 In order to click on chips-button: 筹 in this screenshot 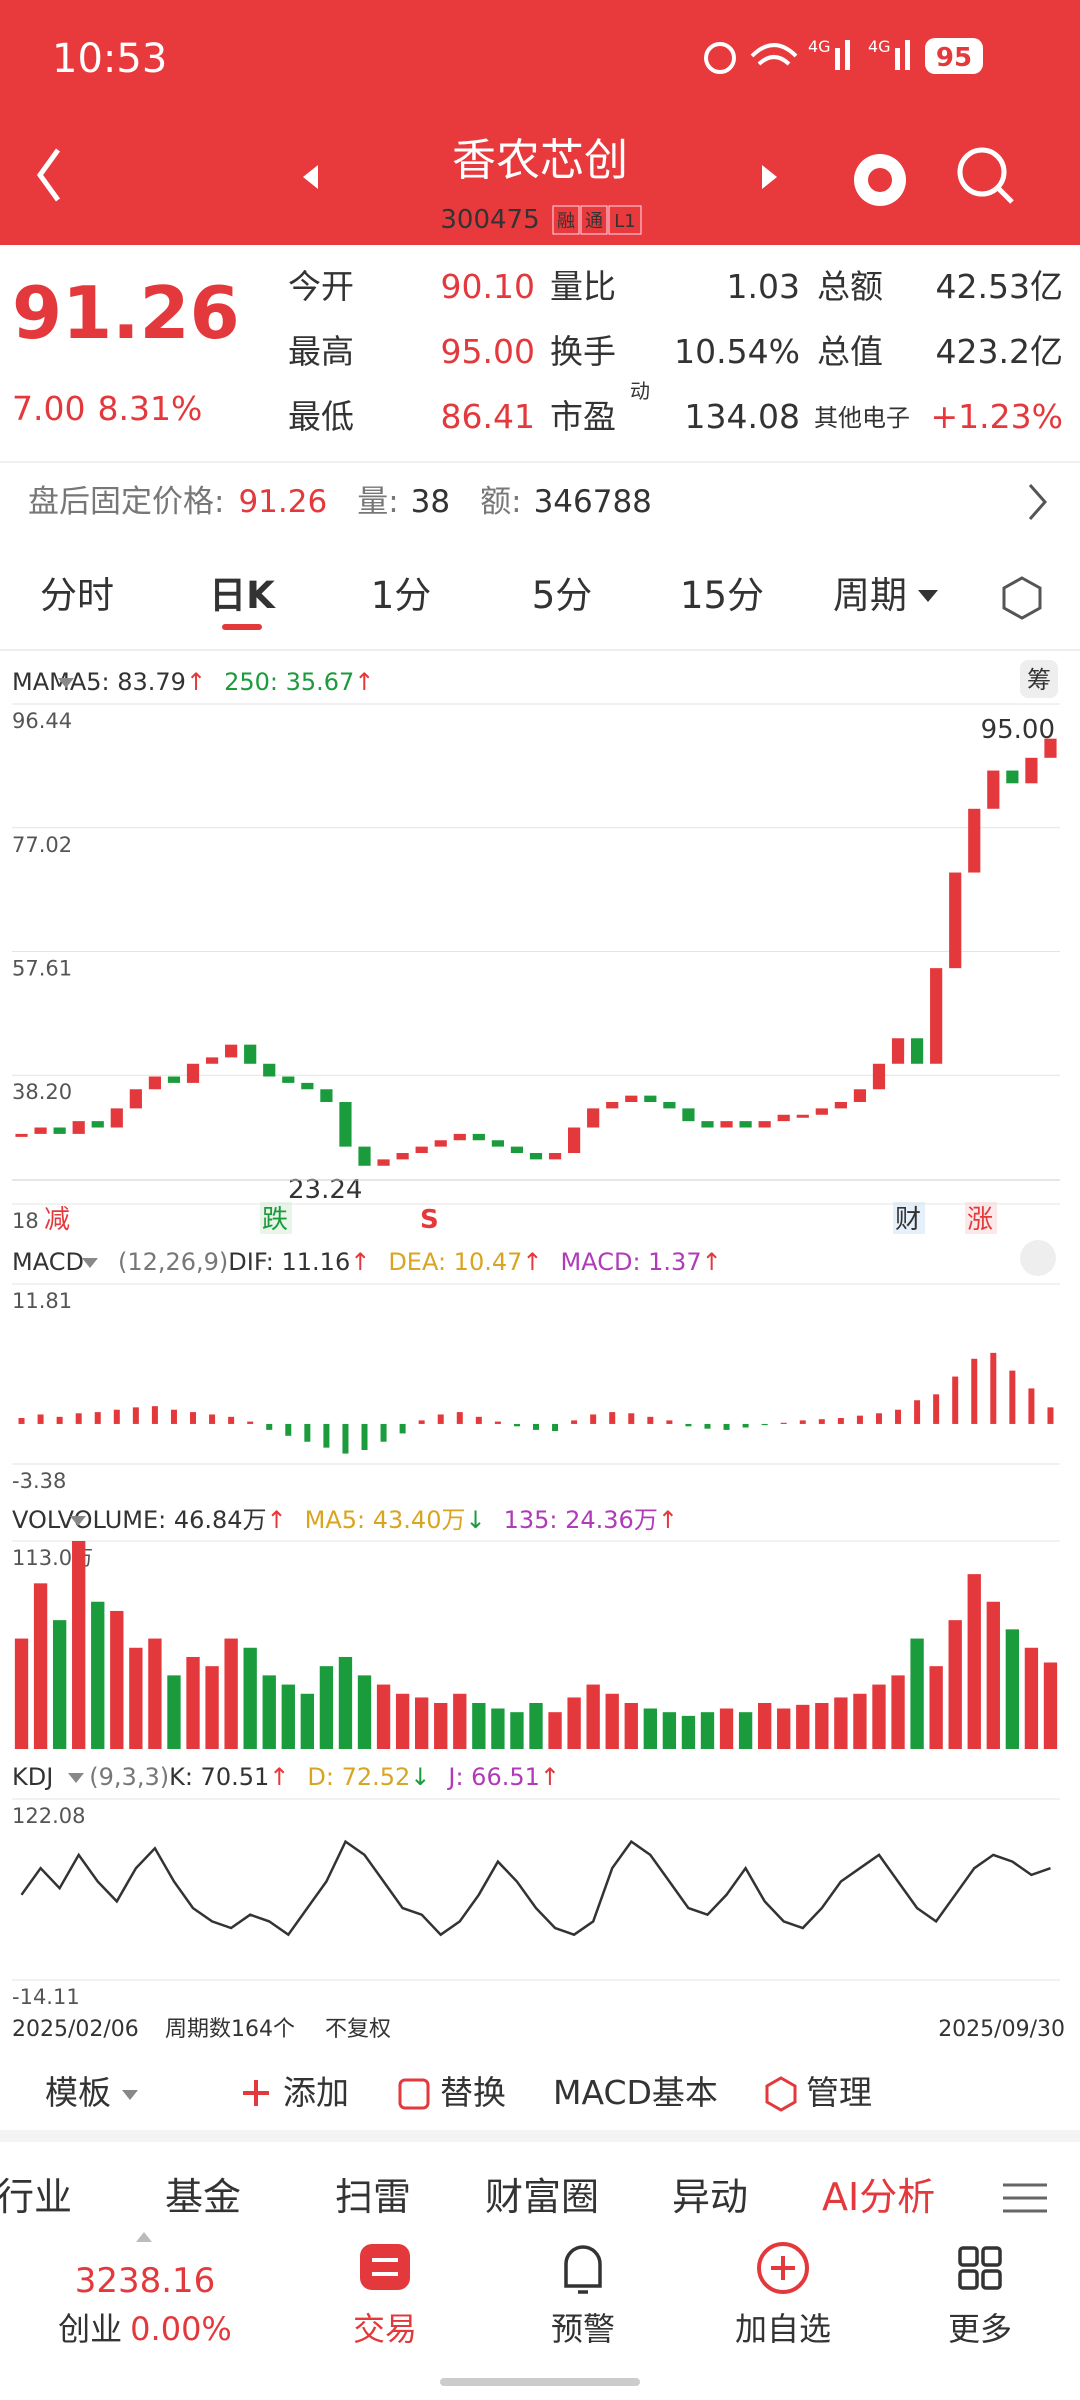, I will do `click(1039, 680)`.